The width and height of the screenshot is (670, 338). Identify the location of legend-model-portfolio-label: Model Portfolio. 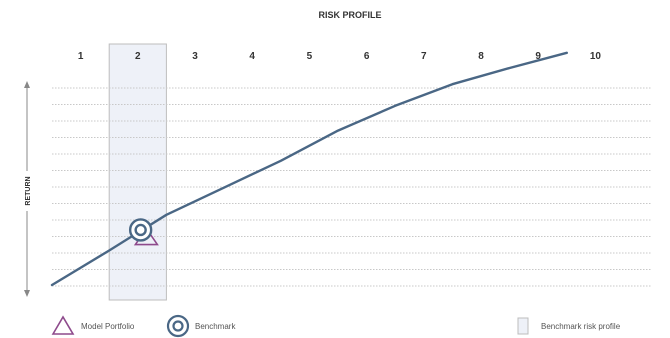
(108, 326).